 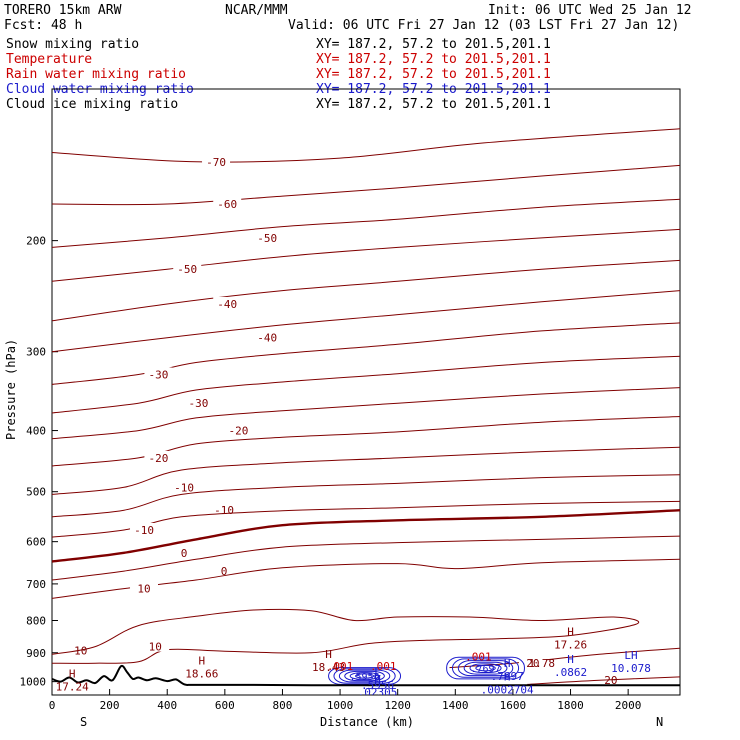 I want to click on cloud-water-max-label: .7697, so click(x=485, y=669).